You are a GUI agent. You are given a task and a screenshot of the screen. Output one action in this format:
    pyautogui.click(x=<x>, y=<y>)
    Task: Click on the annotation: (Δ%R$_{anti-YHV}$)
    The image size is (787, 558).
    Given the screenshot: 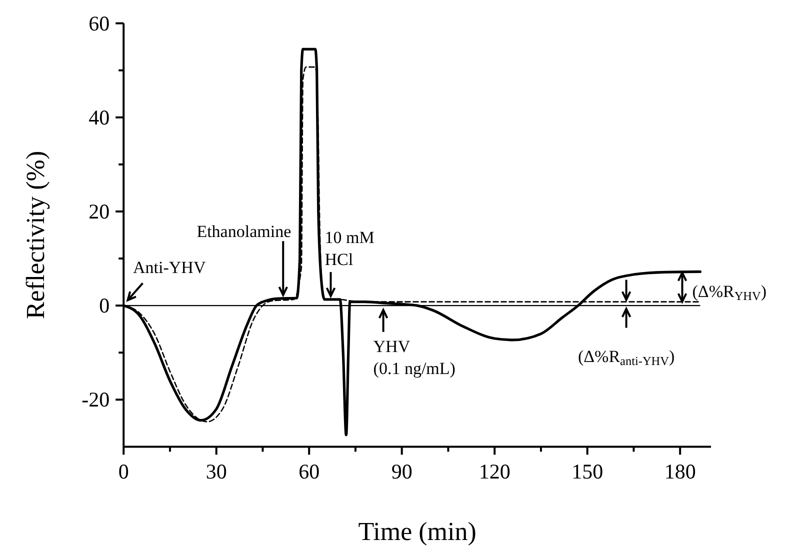 What is the action you would take?
    pyautogui.click(x=626, y=357)
    